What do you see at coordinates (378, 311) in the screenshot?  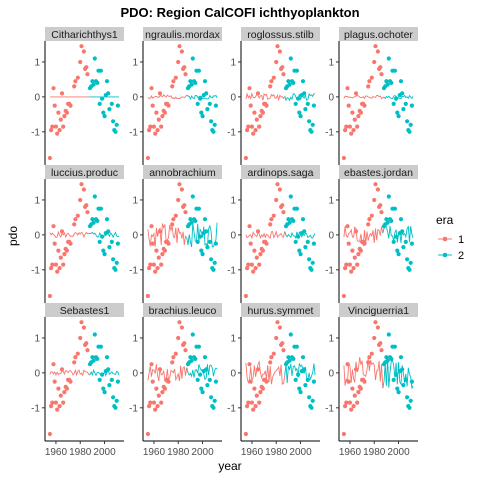 I see `facet-strip-label: Vinciguerria1` at bounding box center [378, 311].